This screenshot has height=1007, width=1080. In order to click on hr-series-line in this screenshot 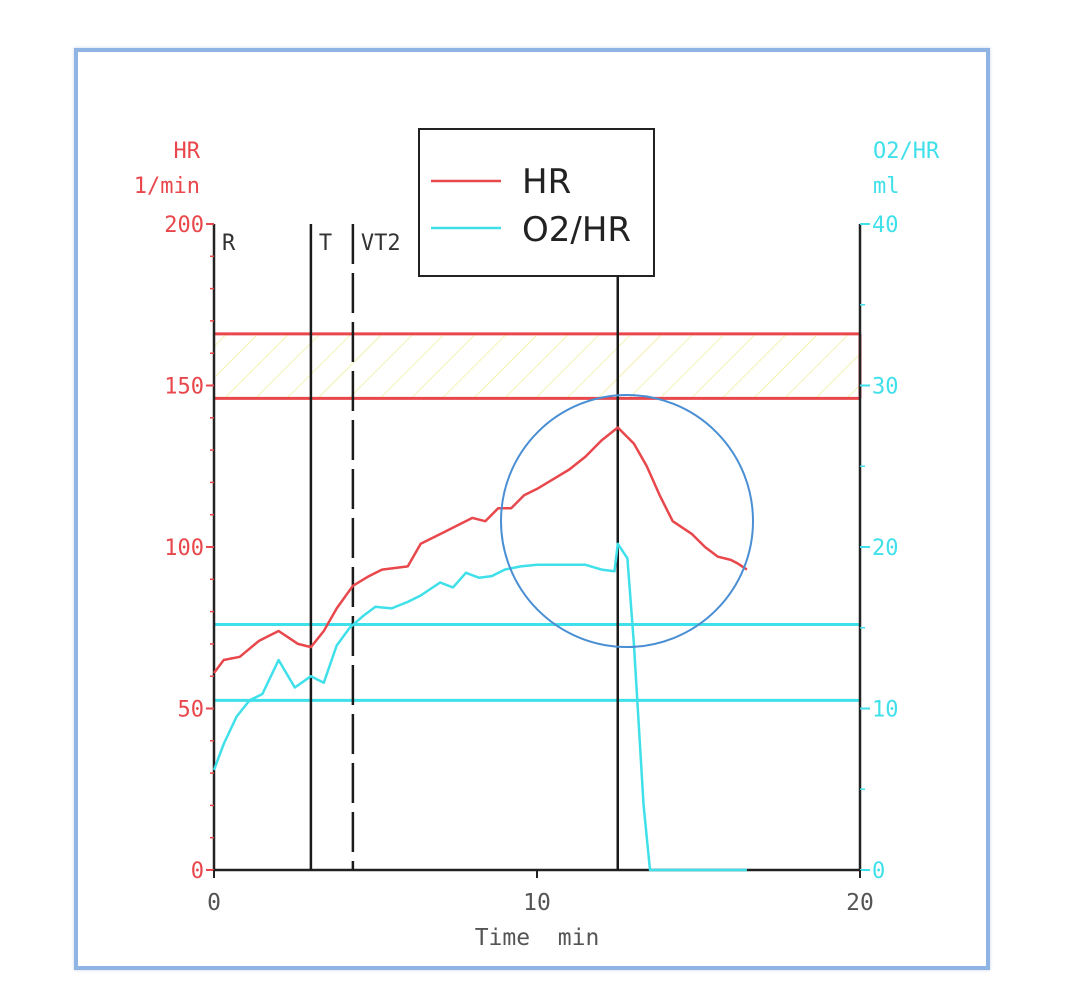, I will do `click(480, 550)`.